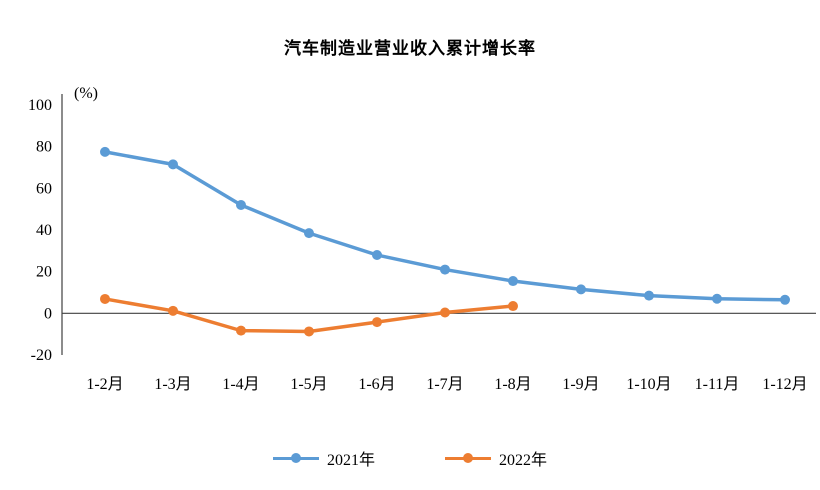  What do you see at coordinates (48, 313) in the screenshot?
I see `y-tick-label: 0` at bounding box center [48, 313].